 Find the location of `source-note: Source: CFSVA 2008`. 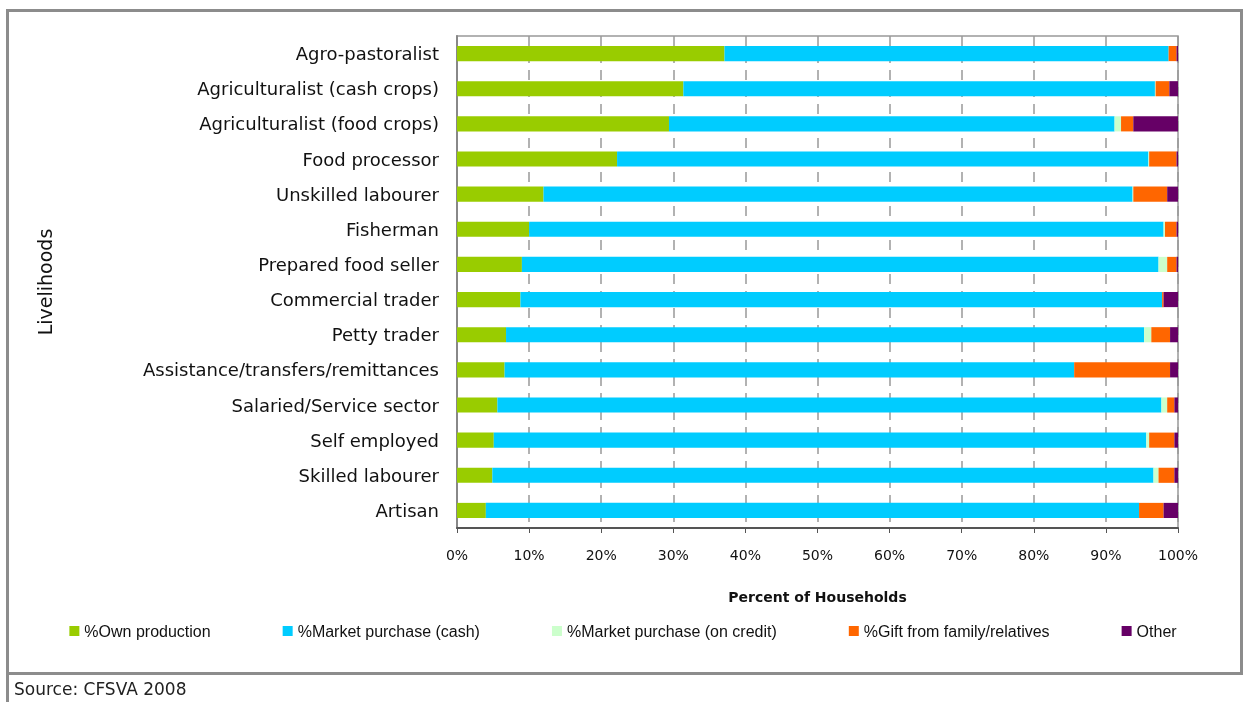

source-note: Source: CFSVA 2008 is located at coordinates (100, 689).